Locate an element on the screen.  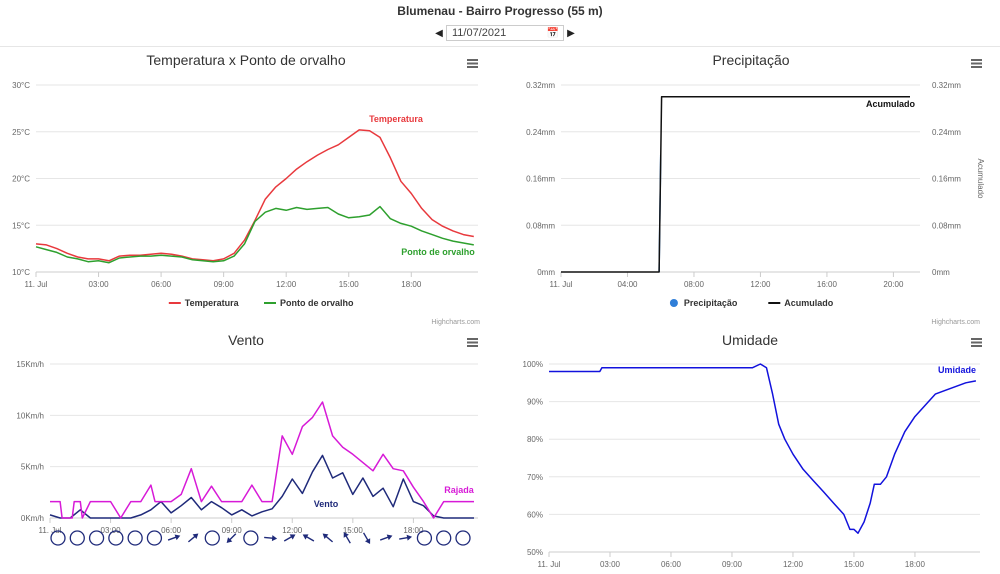
y-tick-label: 90% is located at coordinates (535, 402).